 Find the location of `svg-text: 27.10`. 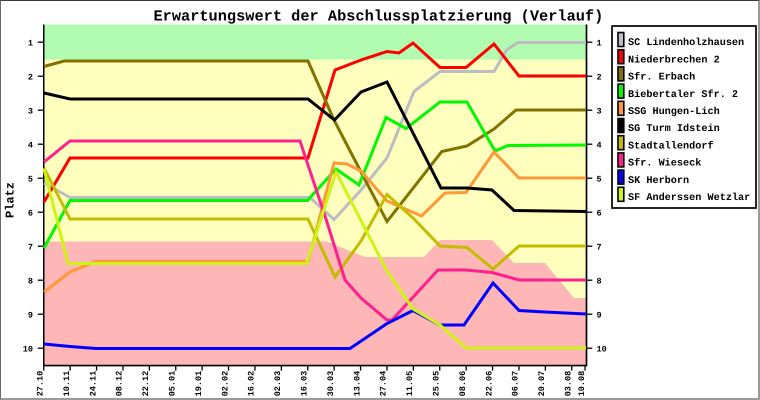

svg-text: 27.10 is located at coordinates (41, 384).